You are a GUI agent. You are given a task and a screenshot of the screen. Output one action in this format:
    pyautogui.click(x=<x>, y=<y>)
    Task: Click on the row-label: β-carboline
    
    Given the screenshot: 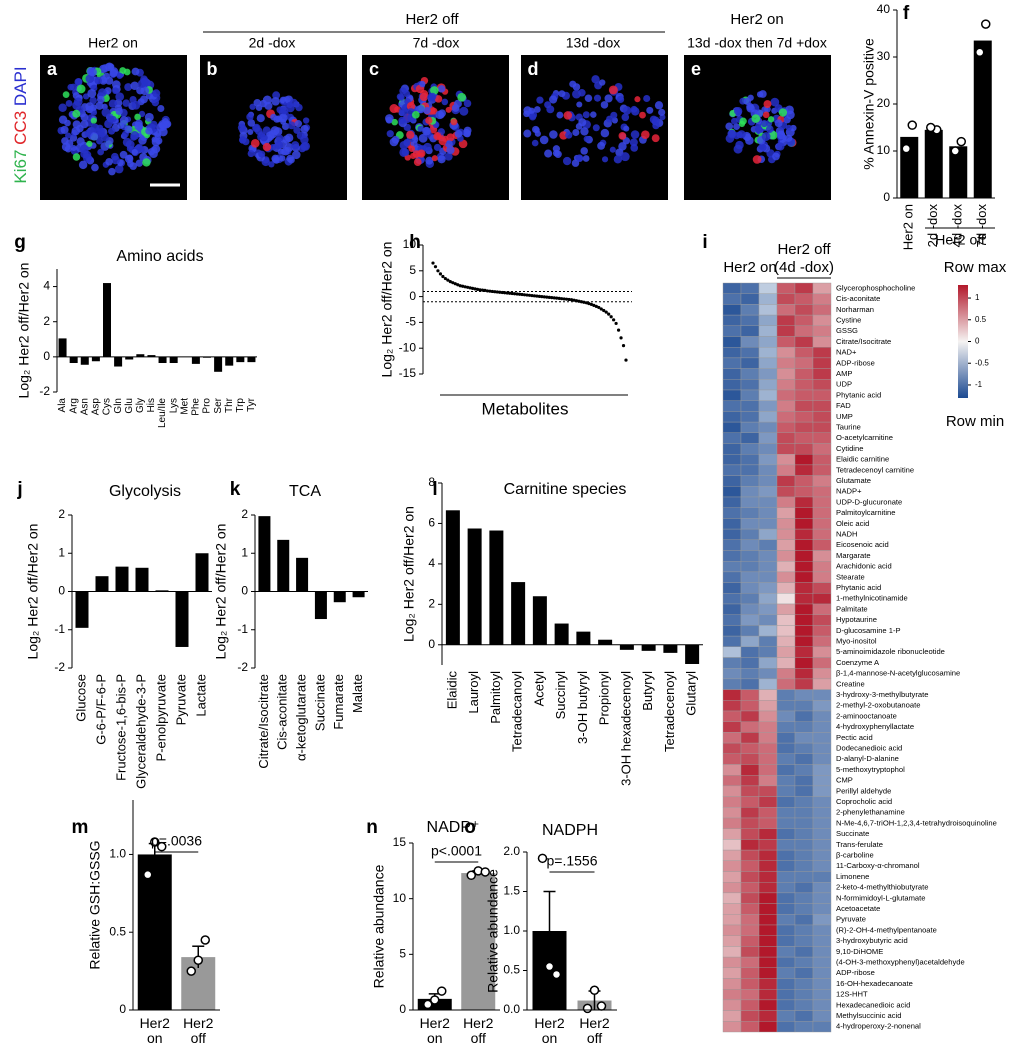 What is the action you would take?
    pyautogui.click(x=855, y=854)
    